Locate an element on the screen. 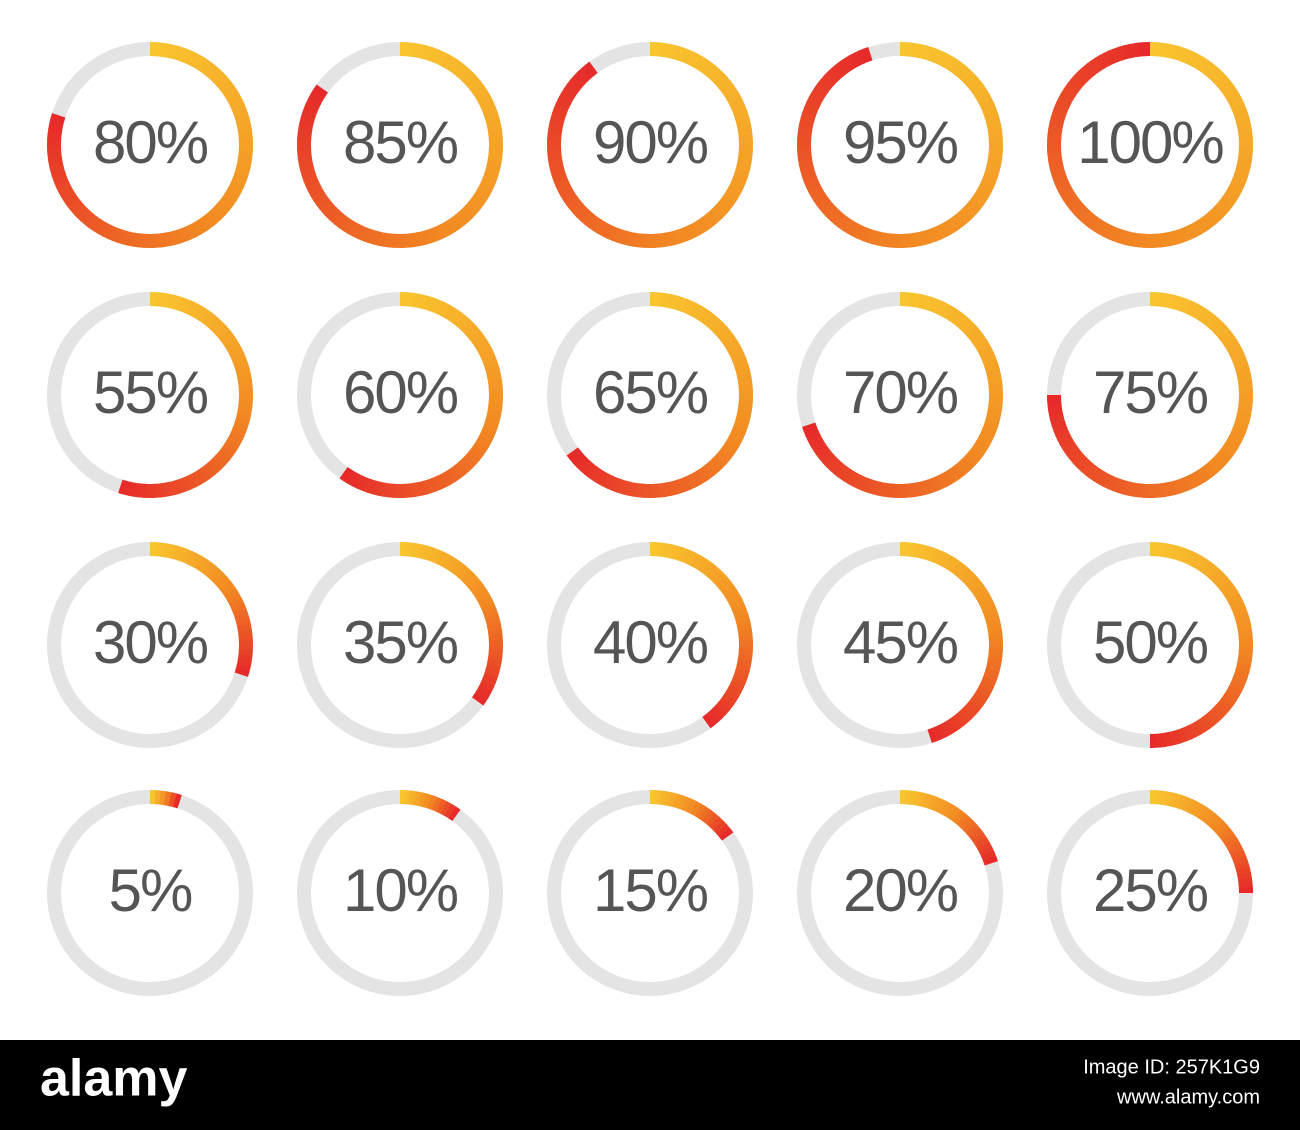 The height and width of the screenshot is (1130, 1300). value-label: 40% is located at coordinates (650, 642).